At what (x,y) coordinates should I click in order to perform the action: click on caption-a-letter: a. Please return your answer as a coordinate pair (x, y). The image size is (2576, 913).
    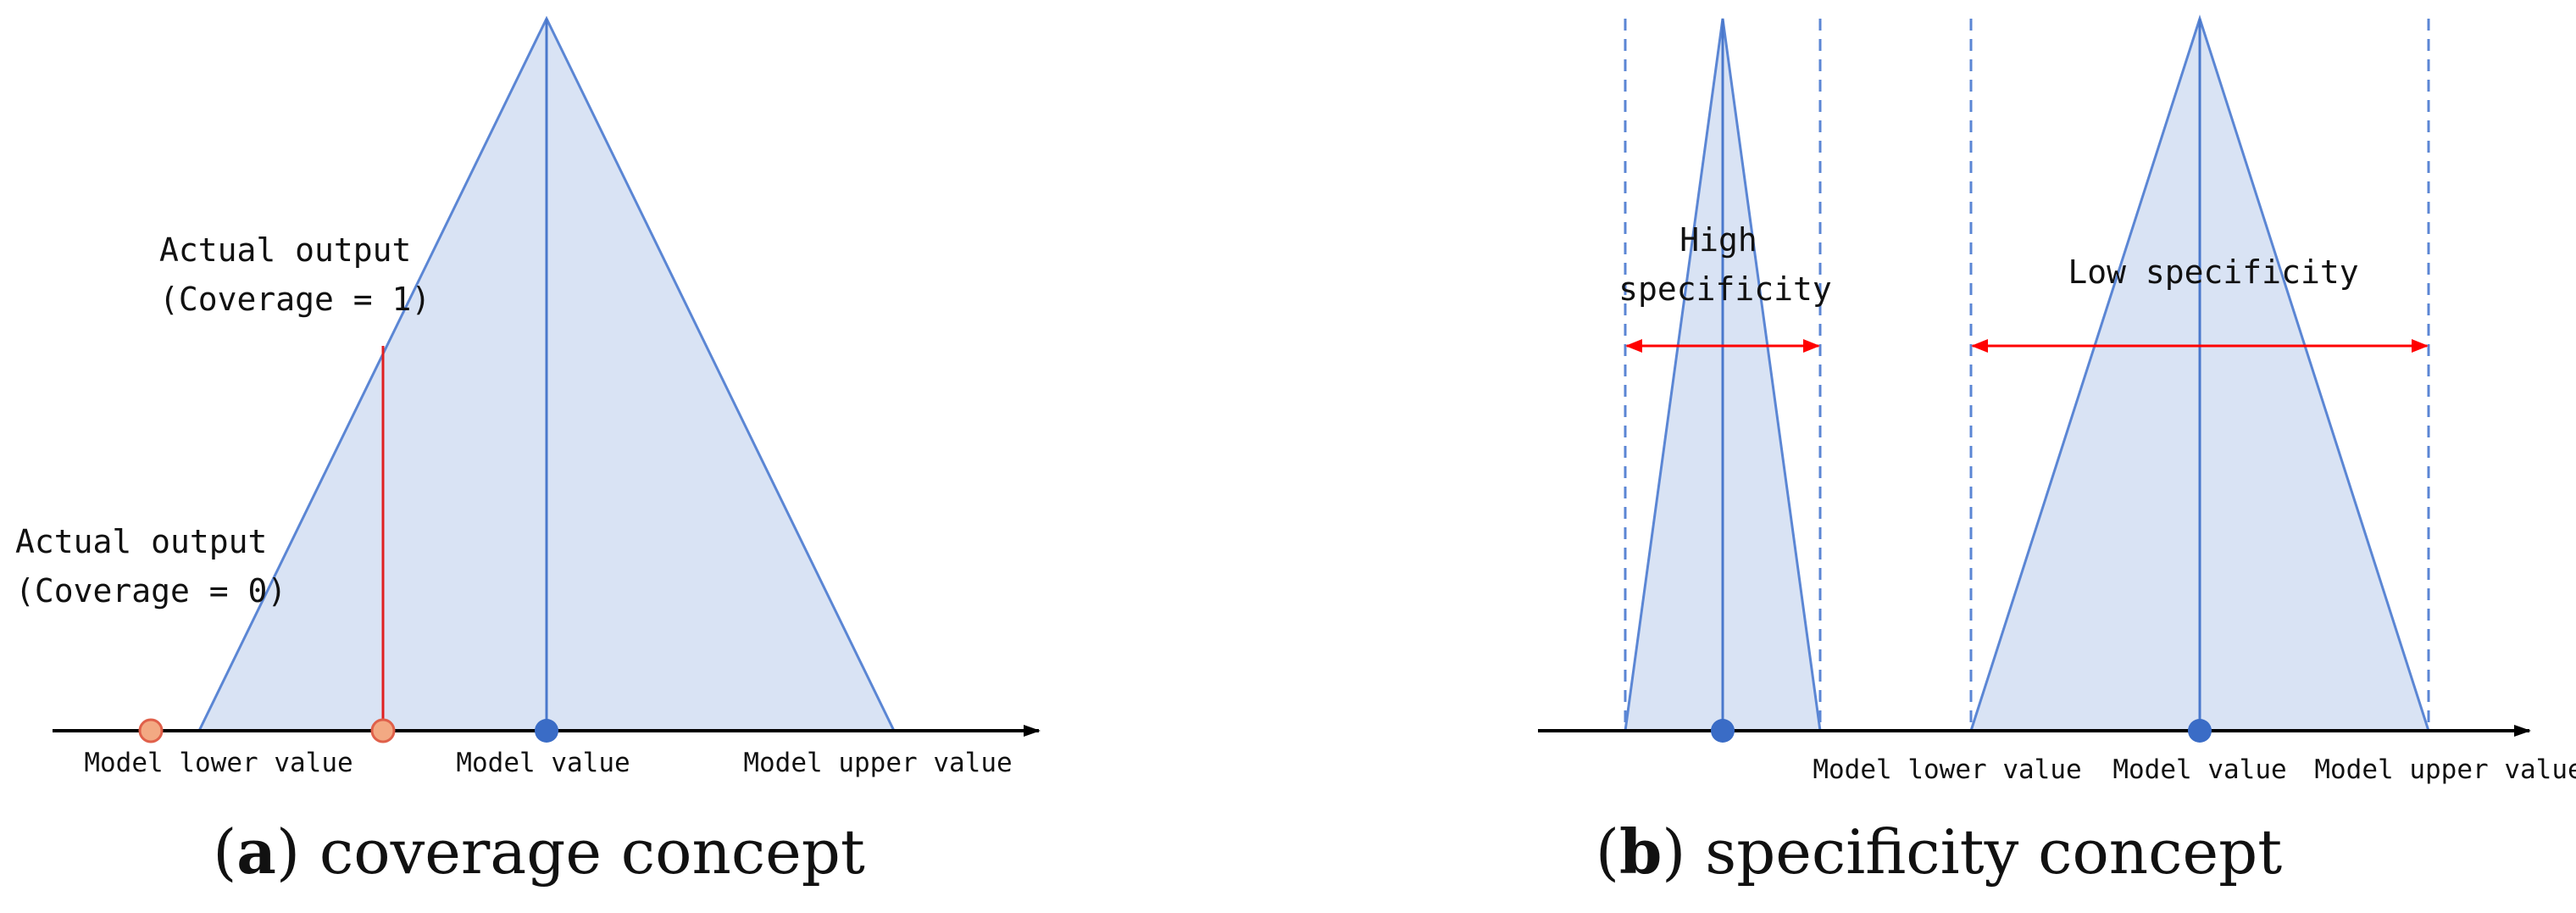
    Looking at the image, I should click on (256, 852).